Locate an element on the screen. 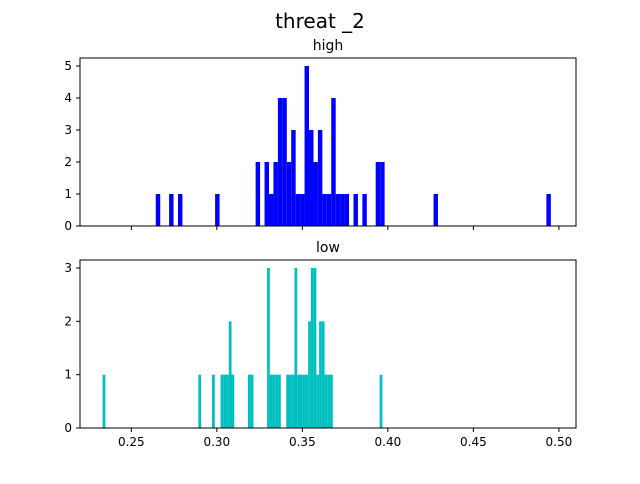  y-tick-label: 5 is located at coordinates (68, 66).